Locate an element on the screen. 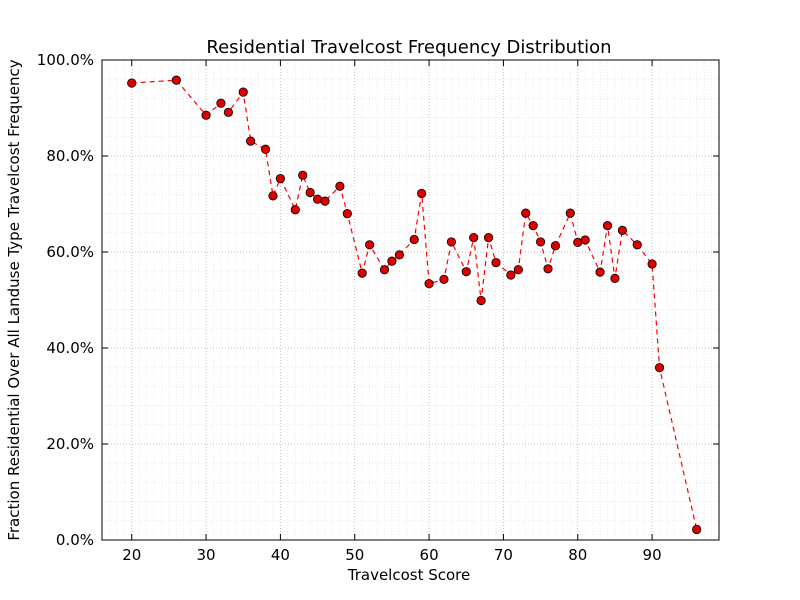 The width and height of the screenshot is (800, 600). y-tick-label: 20.0% is located at coordinates (70, 444).